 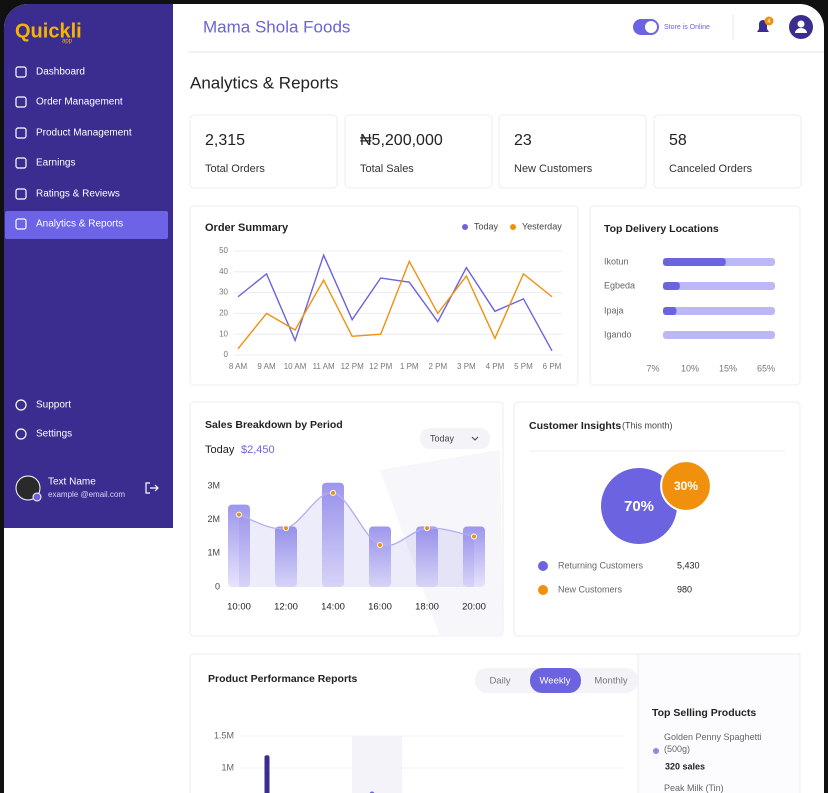 I want to click on y-tick-label: 10, so click(x=223, y=333).